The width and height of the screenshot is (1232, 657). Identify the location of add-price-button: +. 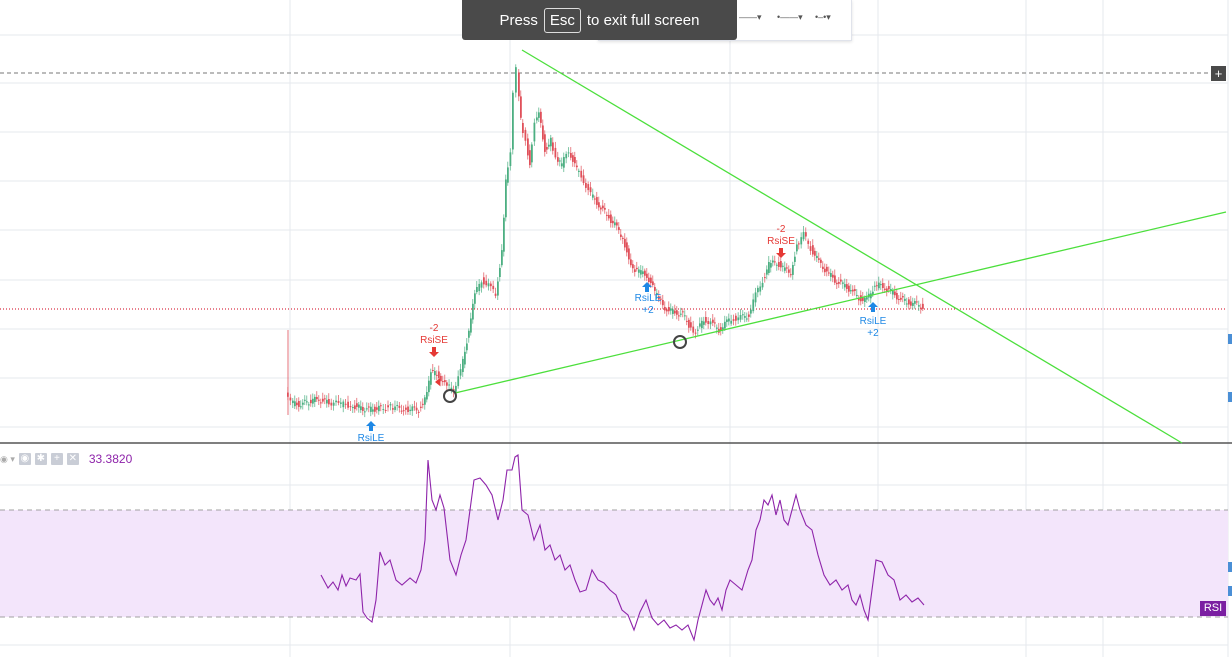
(1218, 73).